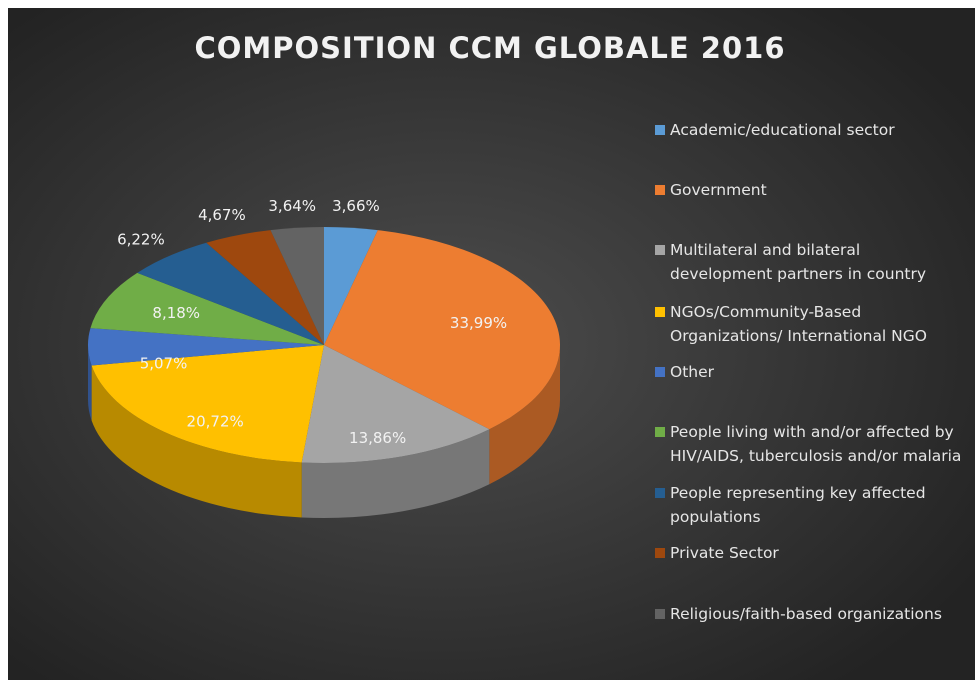  I want to click on legend-label: Academic/educational sector, so click(782, 130).